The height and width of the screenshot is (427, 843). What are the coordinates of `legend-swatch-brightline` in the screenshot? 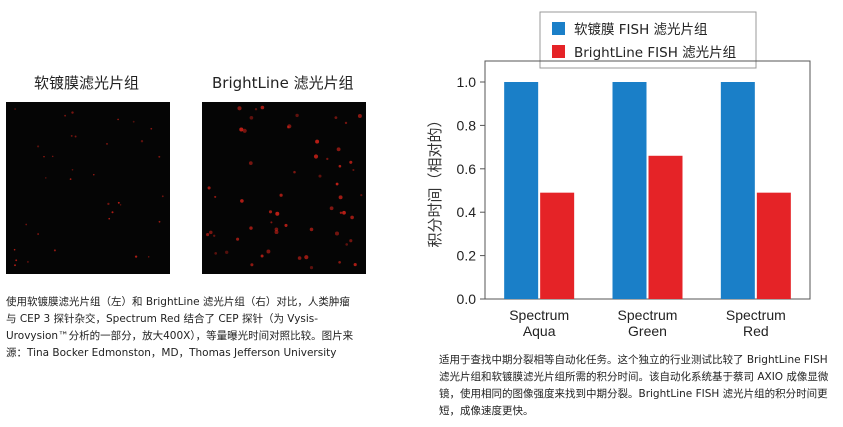 It's located at (558, 51).